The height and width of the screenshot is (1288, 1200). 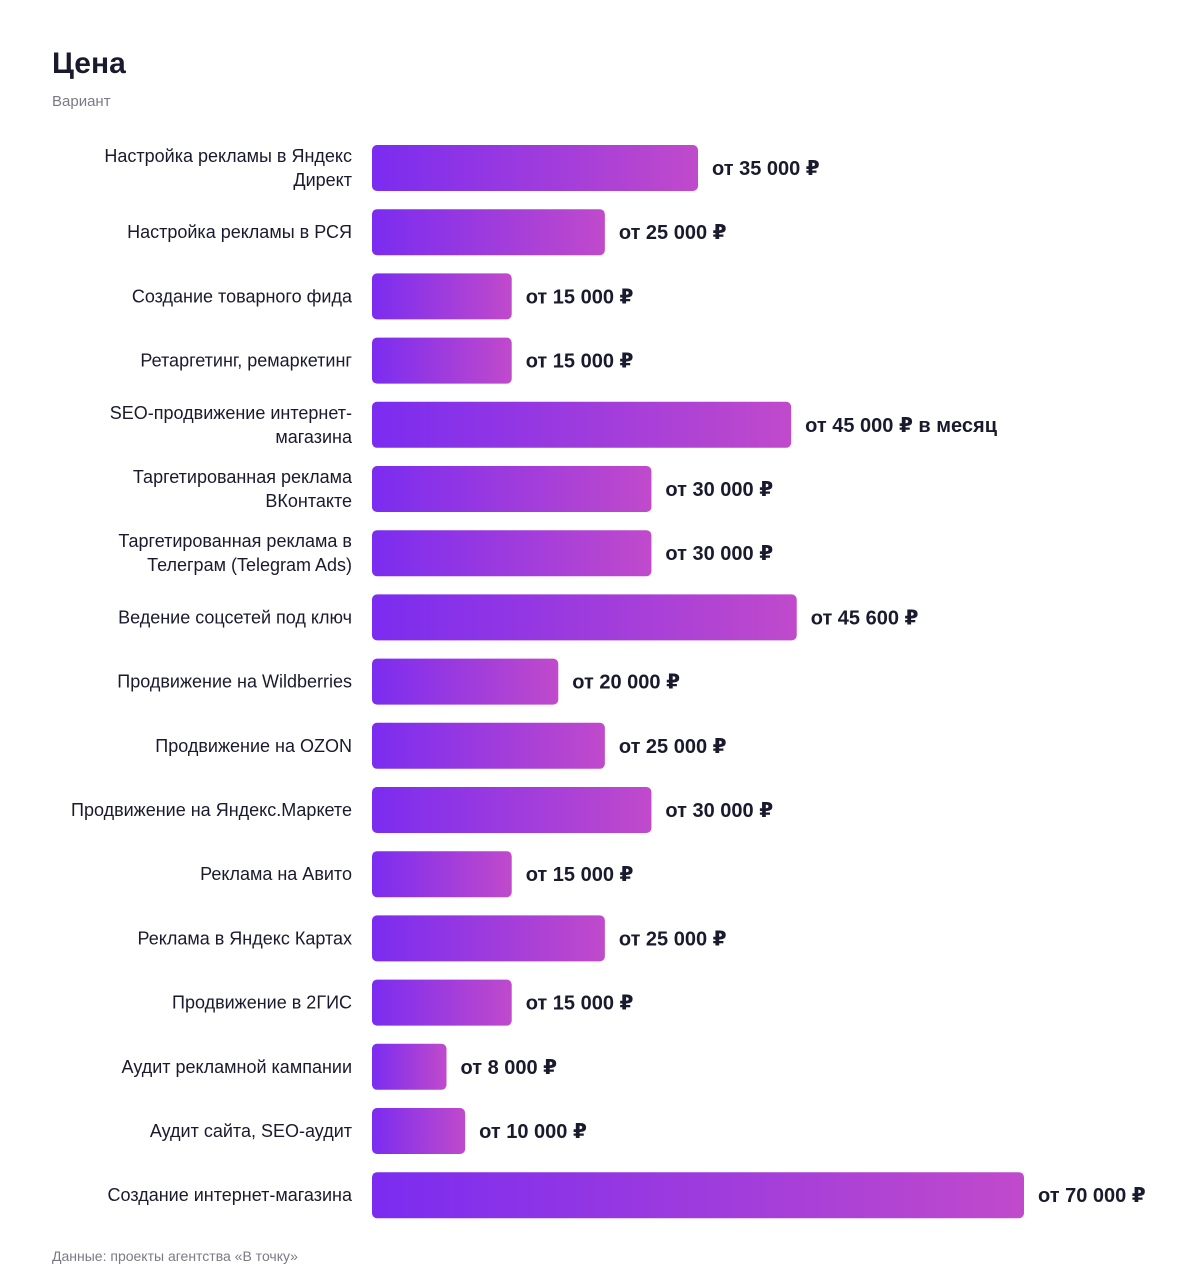 What do you see at coordinates (766, 169) in the screenshot?
I see `value-label: от 35 000 ₽` at bounding box center [766, 169].